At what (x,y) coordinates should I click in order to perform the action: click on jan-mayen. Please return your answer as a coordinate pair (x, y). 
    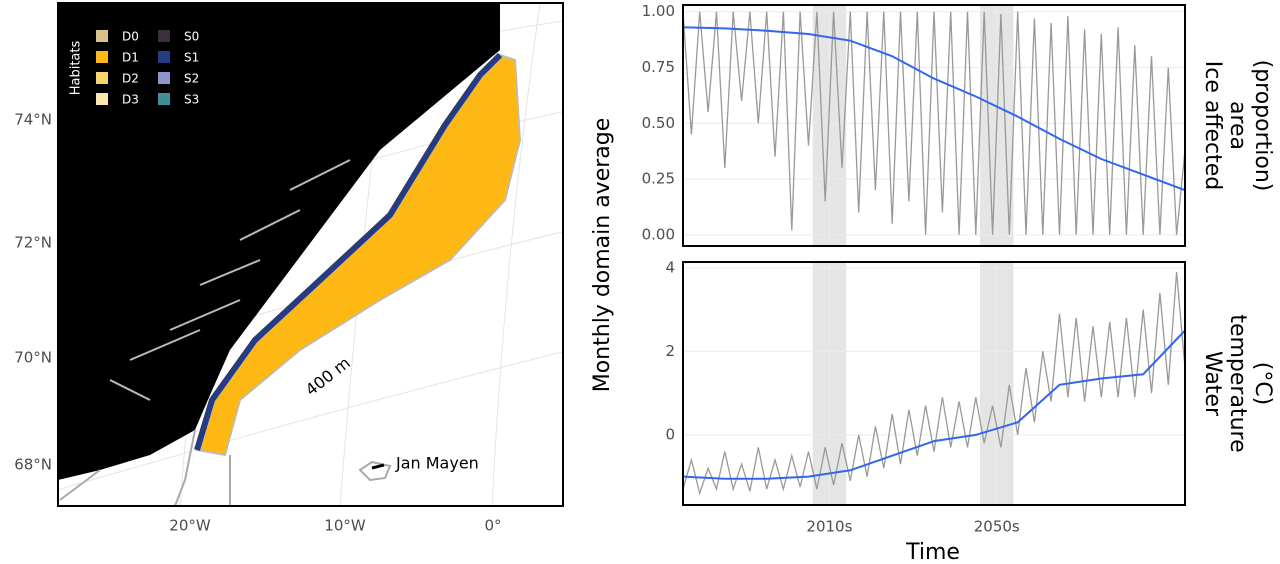
    Looking at the image, I should click on (375, 471).